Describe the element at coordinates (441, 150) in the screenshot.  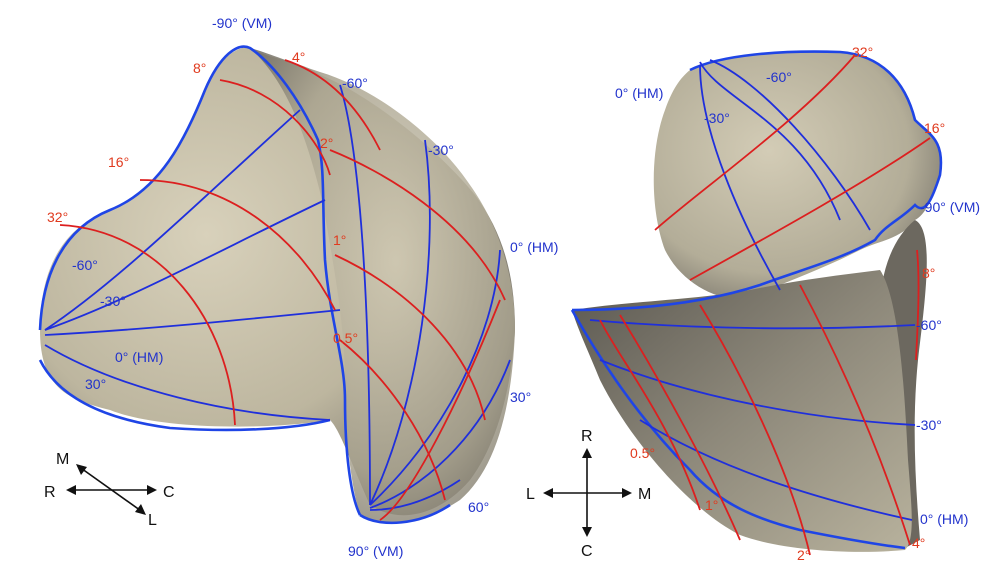
I see `left-label-minus30-a: -30°` at that location.